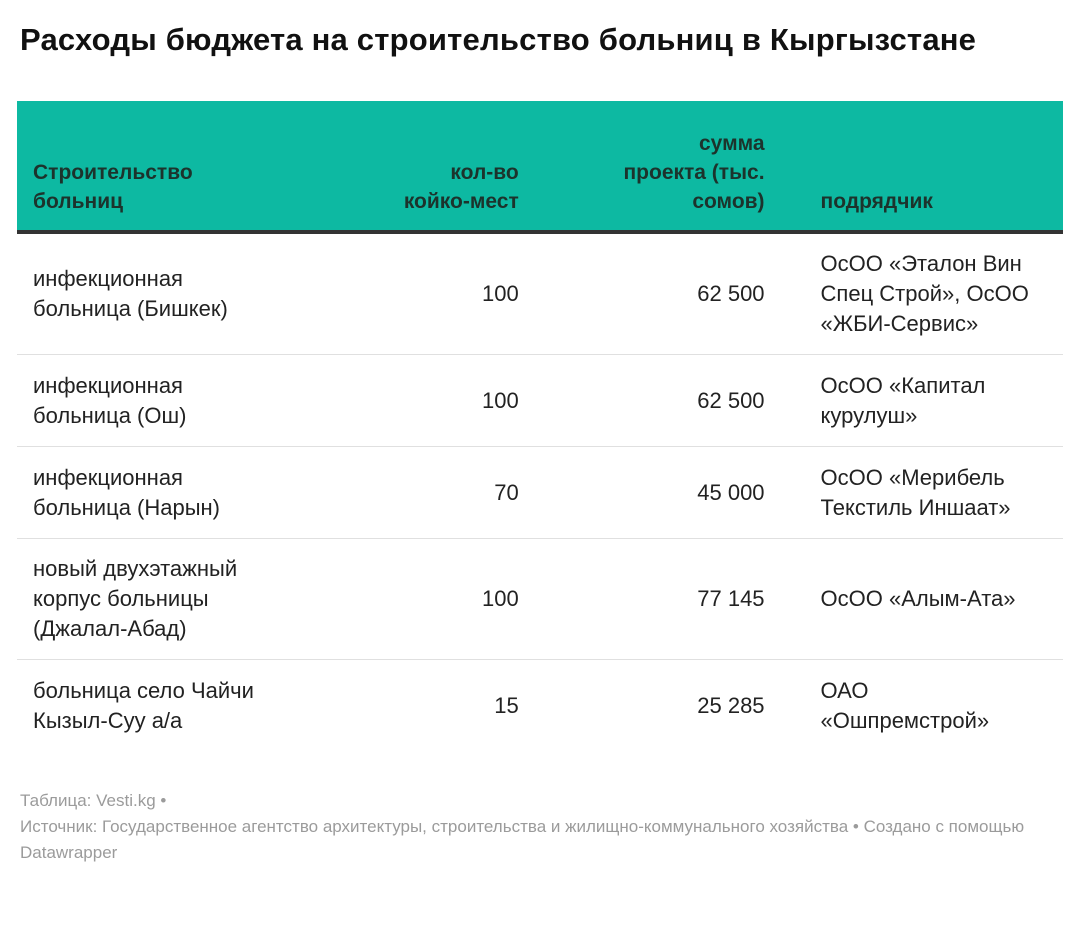 The width and height of the screenshot is (1080, 940). Describe the element at coordinates (731, 705) in the screenshot. I see `amount-cell: 25 285` at that location.